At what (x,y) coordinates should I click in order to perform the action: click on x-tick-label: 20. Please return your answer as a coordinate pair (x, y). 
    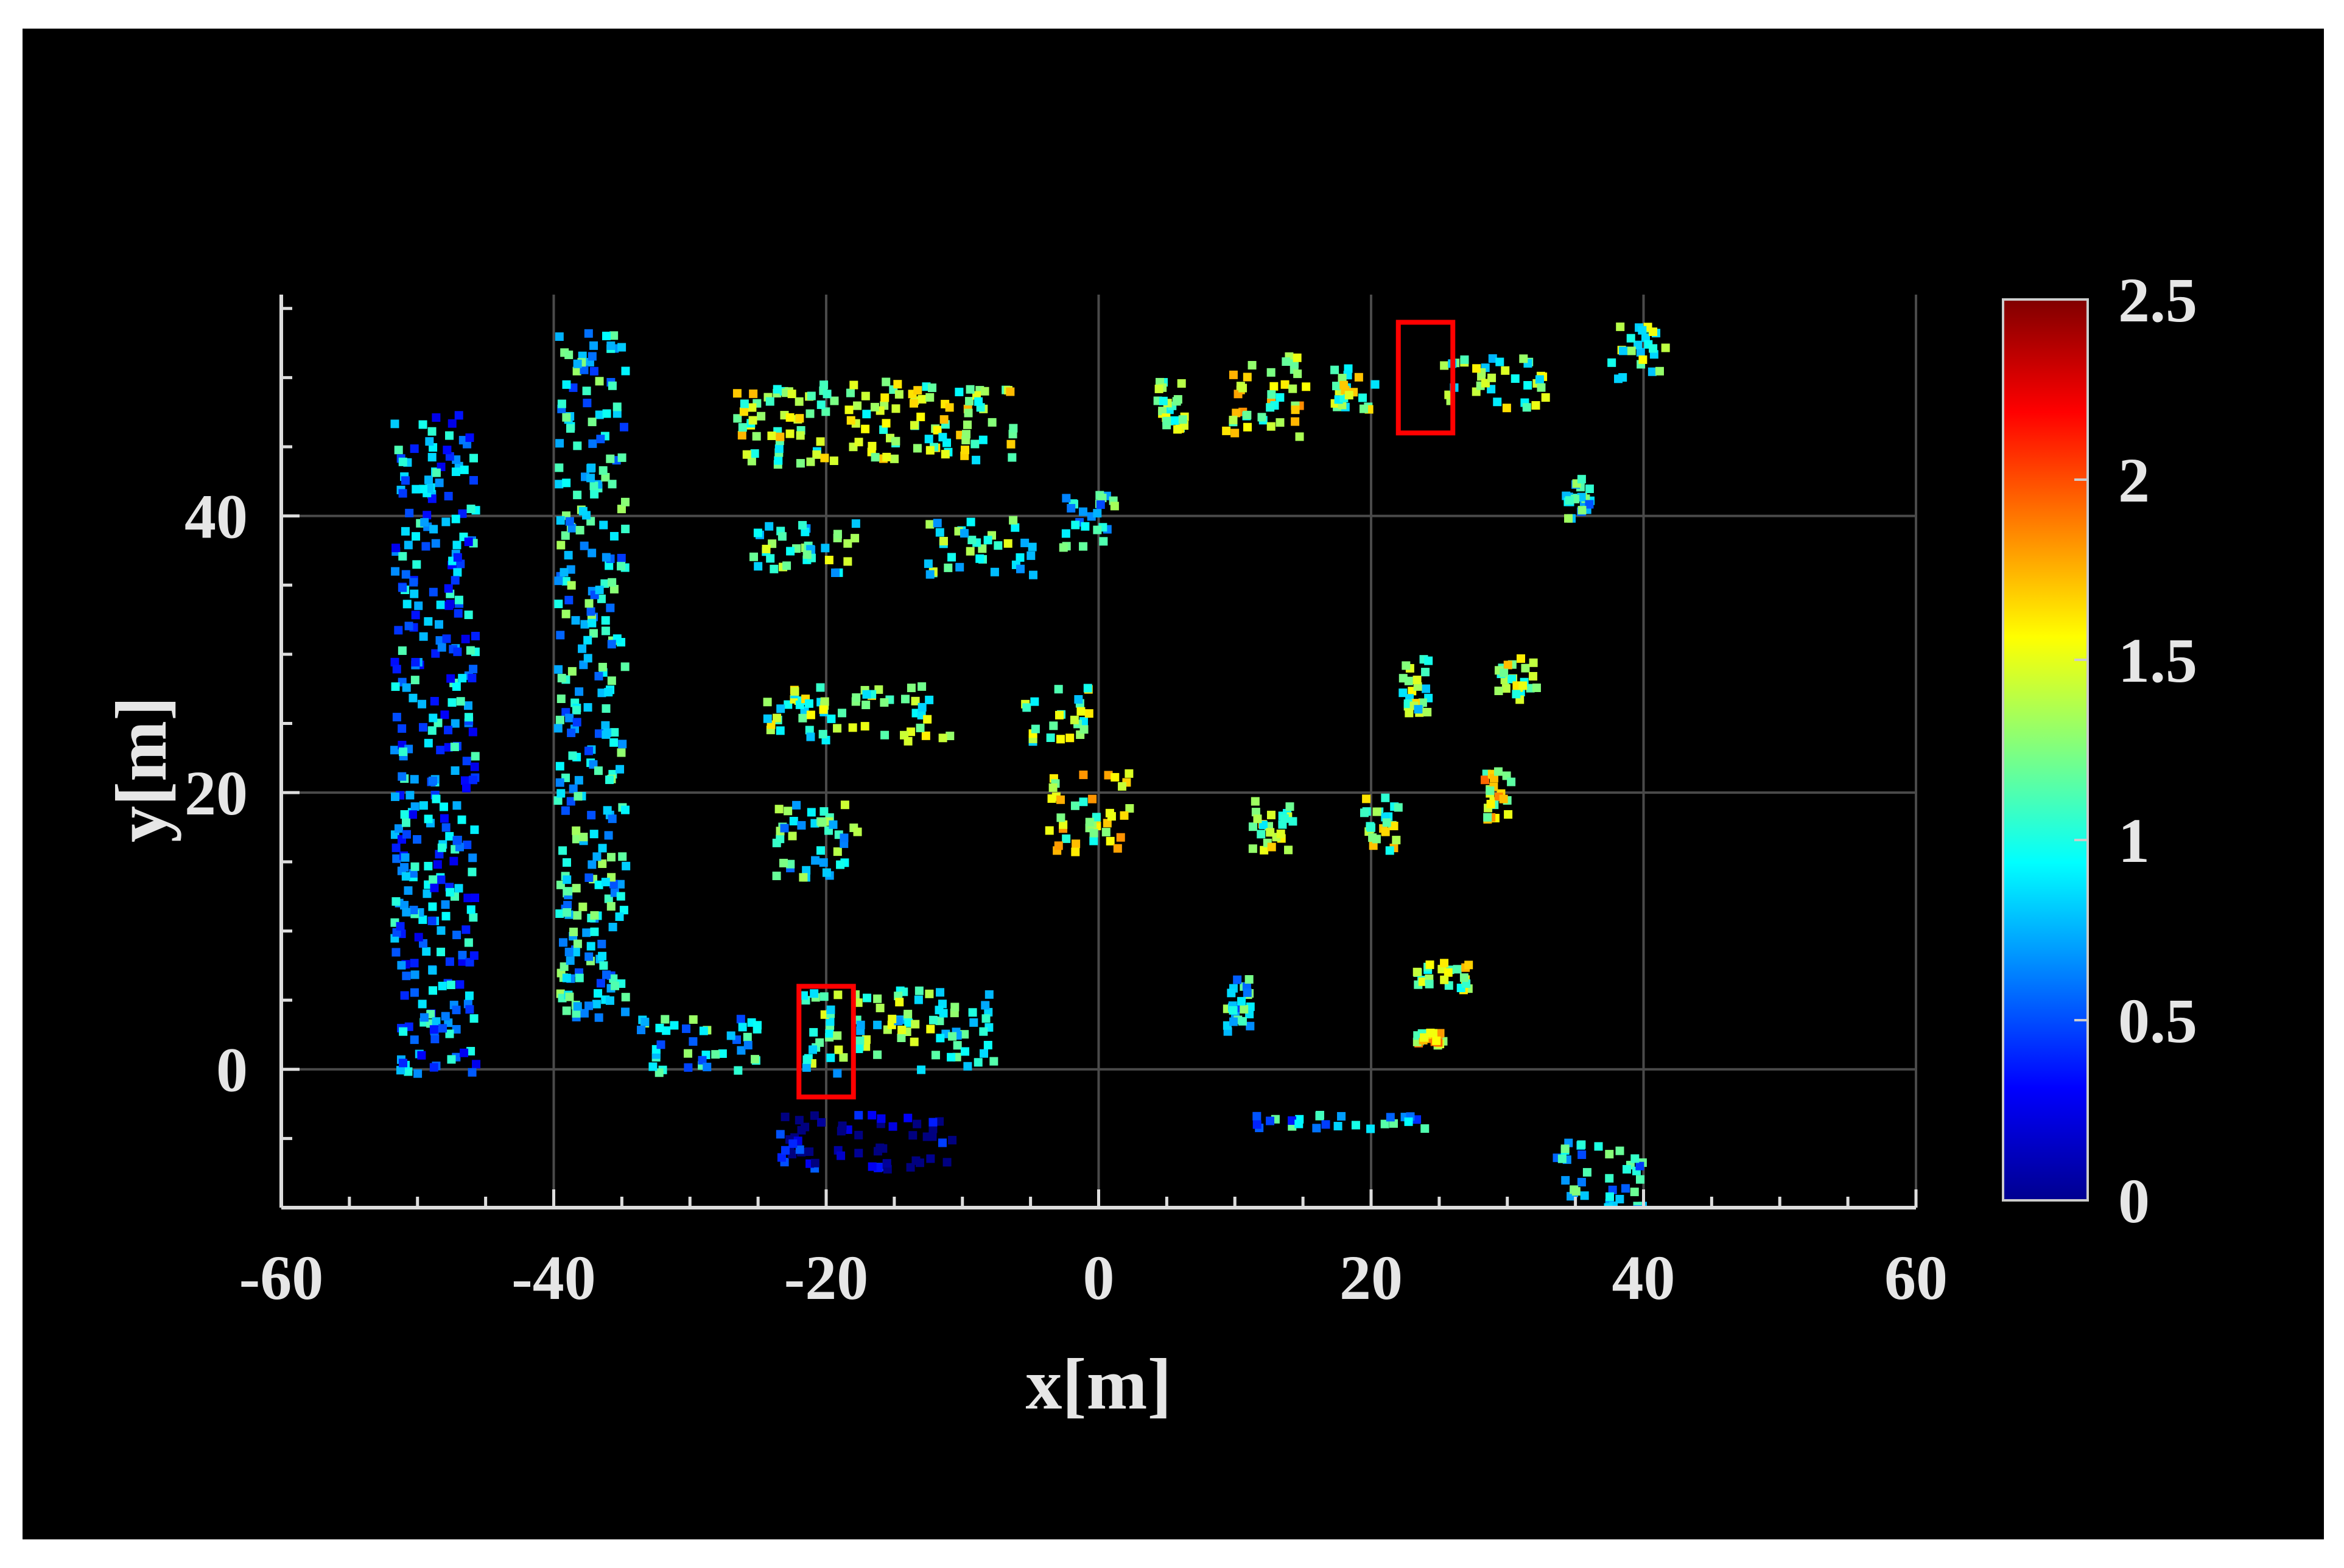
    Looking at the image, I should click on (1371, 1278).